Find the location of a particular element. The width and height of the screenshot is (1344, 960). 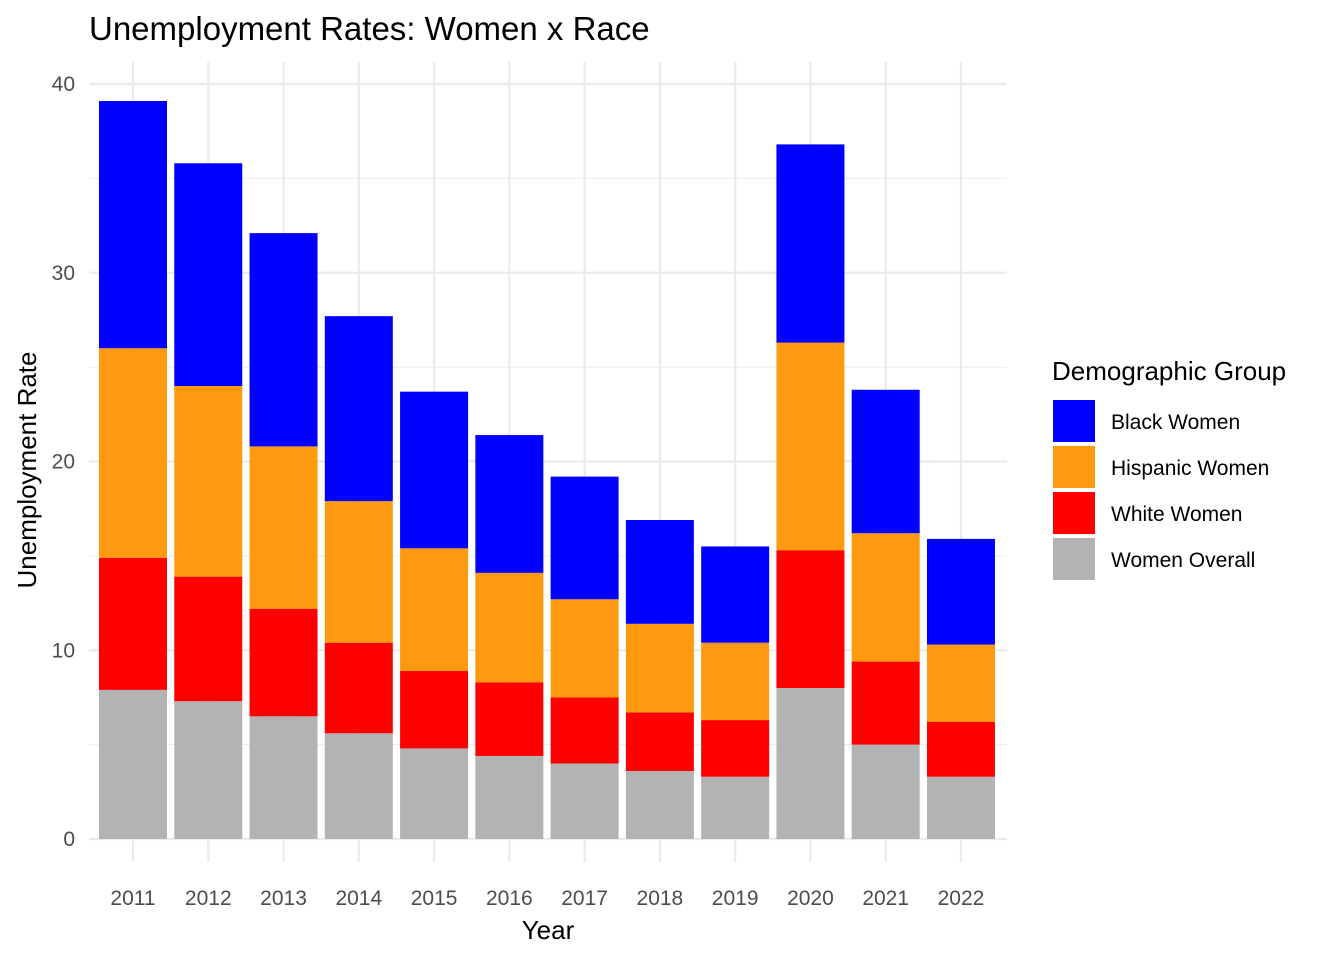

x-tick-label: 2022 is located at coordinates (961, 898).